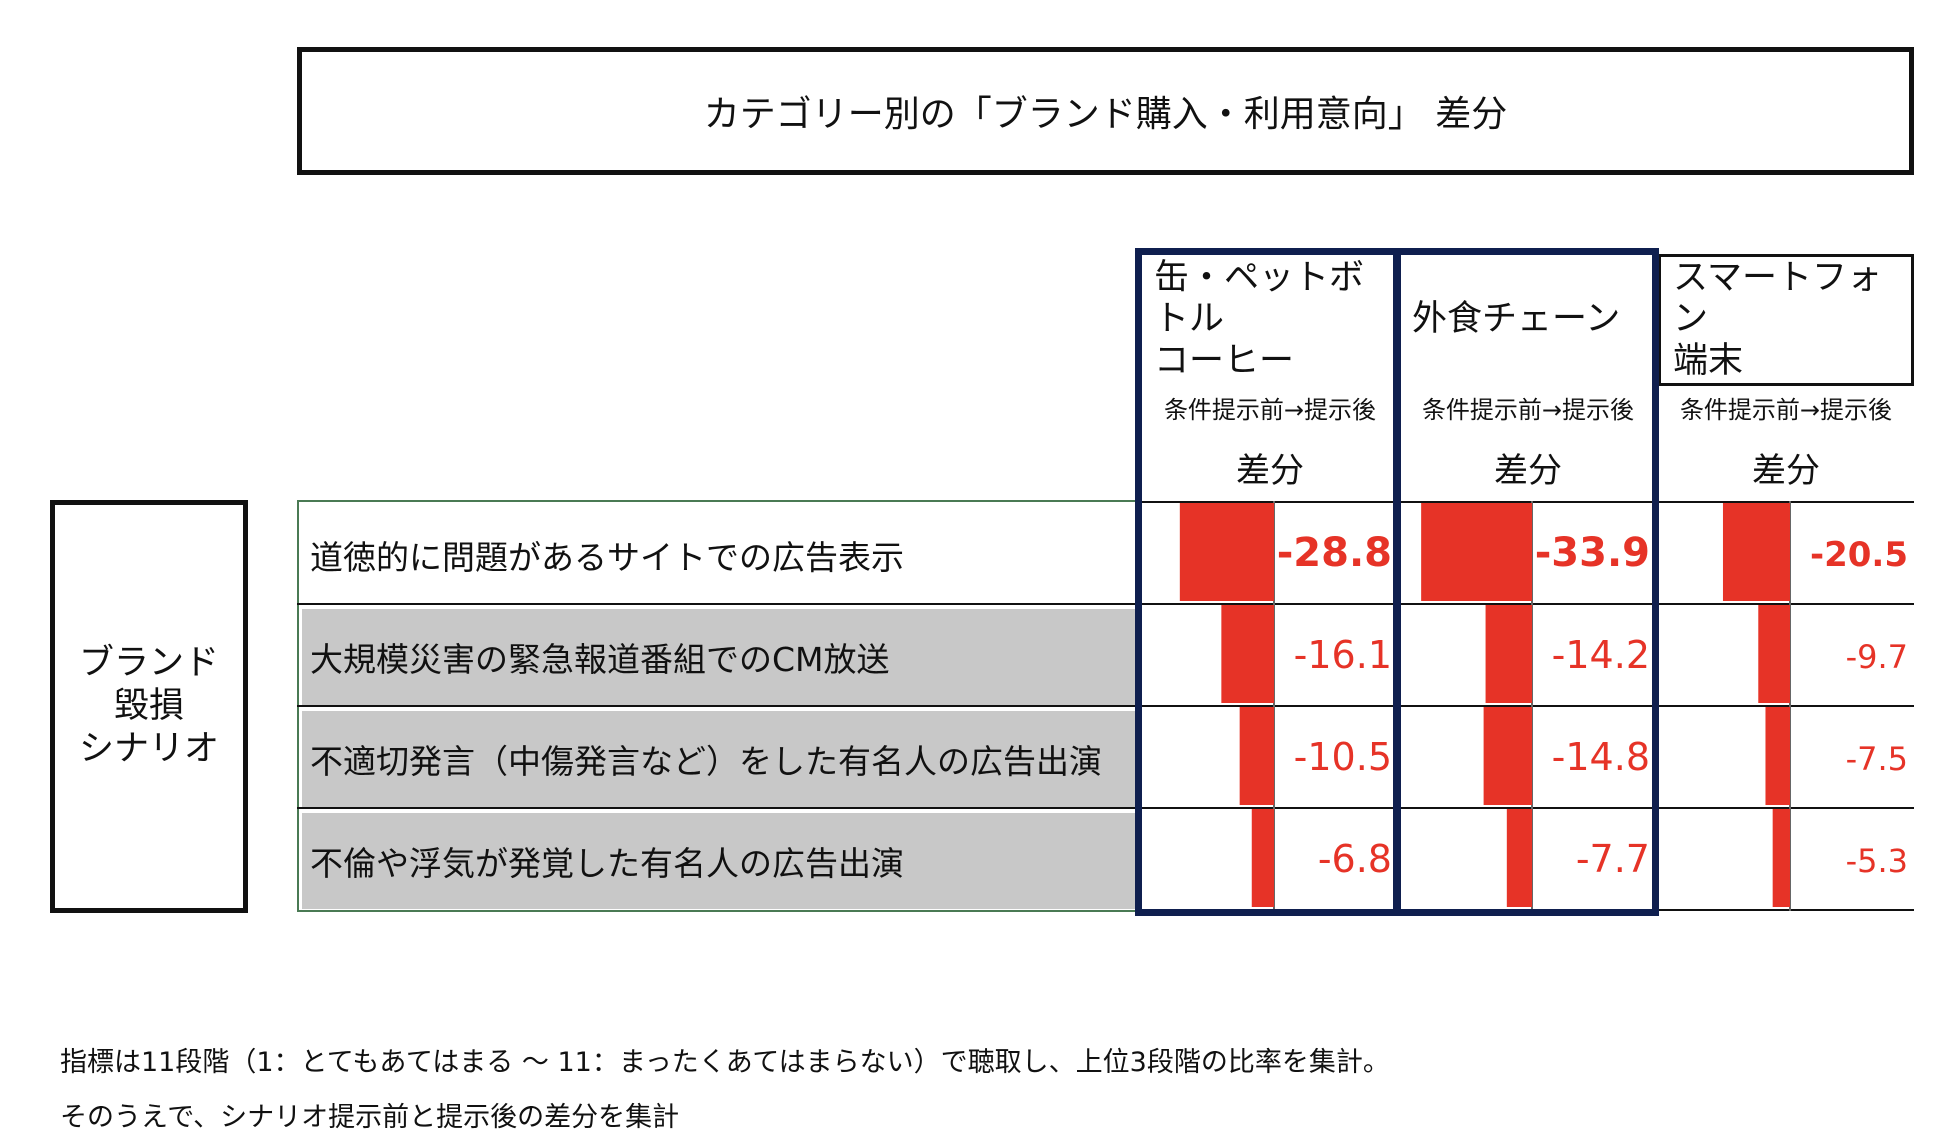 The image size is (1958, 1148). What do you see at coordinates (1877, 657) in the screenshot?
I see `value-label: -9.7` at bounding box center [1877, 657].